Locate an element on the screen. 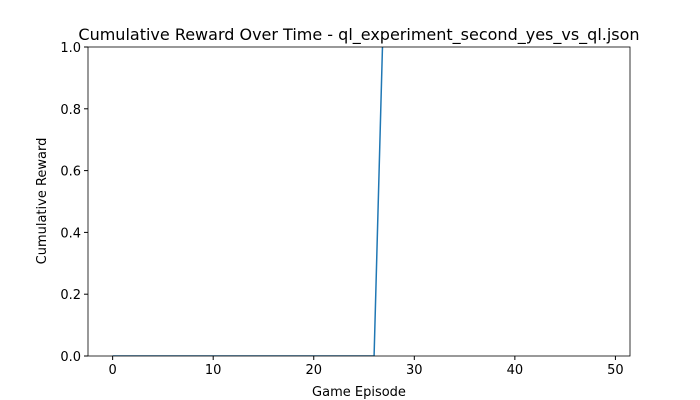 The image size is (700, 400). x-axis-label: Game Episode is located at coordinates (359, 392).